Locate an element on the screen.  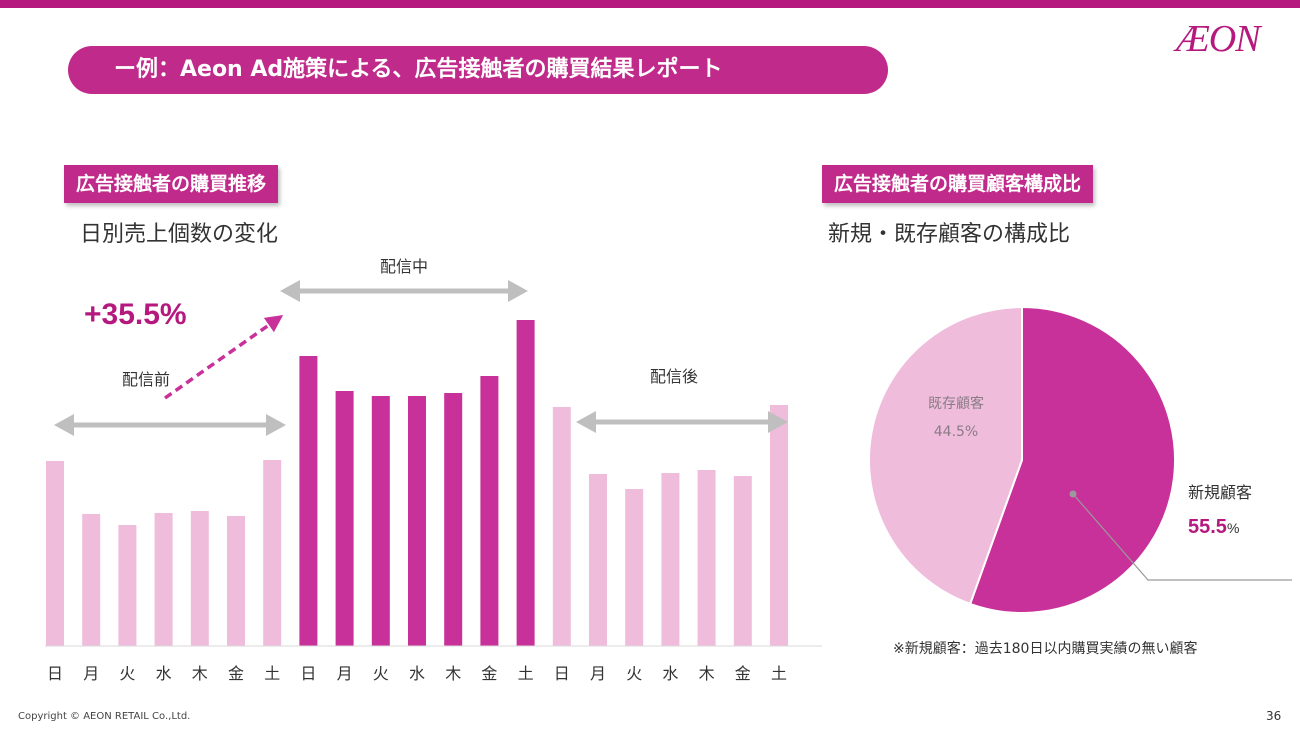
period-before-label: 配信前 is located at coordinates (146, 379).